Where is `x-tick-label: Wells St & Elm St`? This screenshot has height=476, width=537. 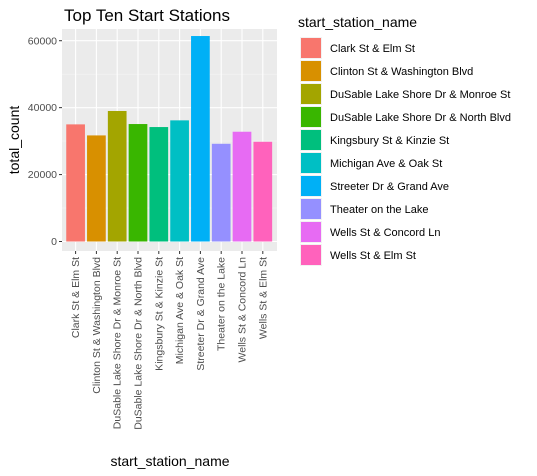 x-tick-label: Wells St & Elm St is located at coordinates (263, 298).